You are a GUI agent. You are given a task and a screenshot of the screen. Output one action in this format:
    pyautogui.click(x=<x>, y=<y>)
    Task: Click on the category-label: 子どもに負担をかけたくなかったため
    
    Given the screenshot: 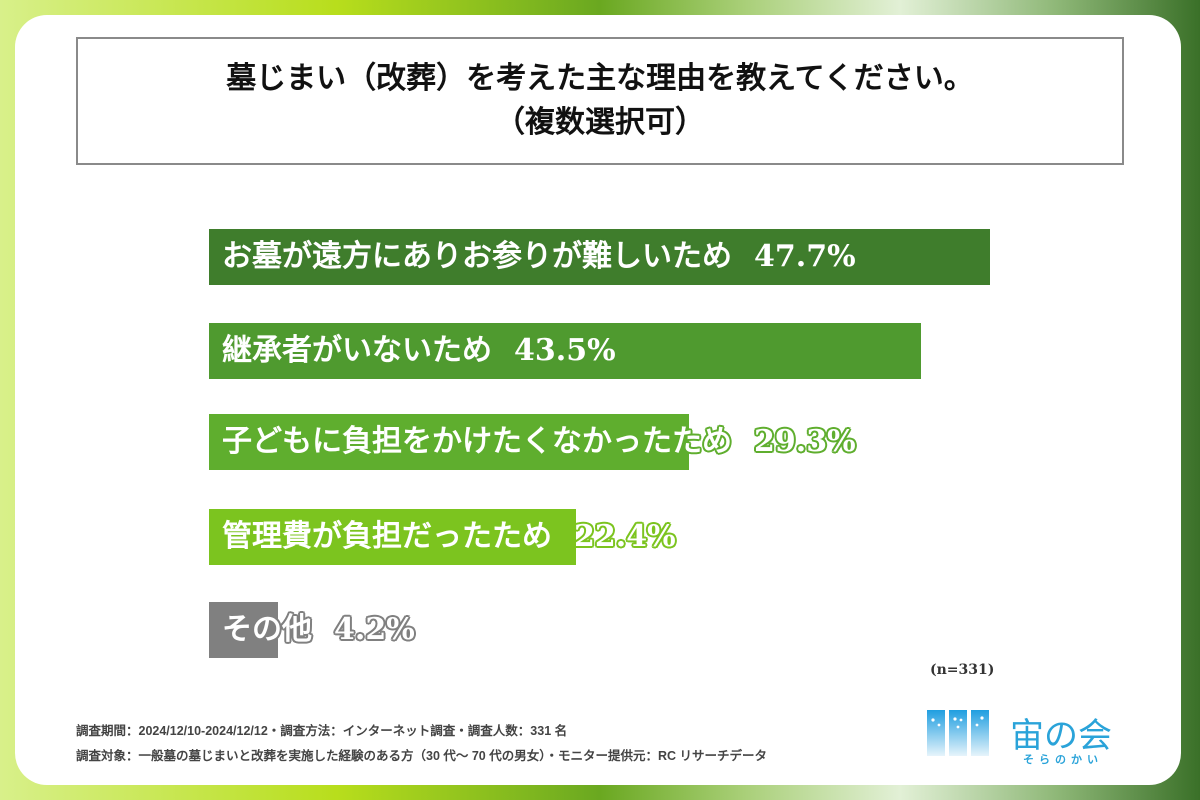 What is the action you would take?
    pyautogui.click(x=477, y=441)
    